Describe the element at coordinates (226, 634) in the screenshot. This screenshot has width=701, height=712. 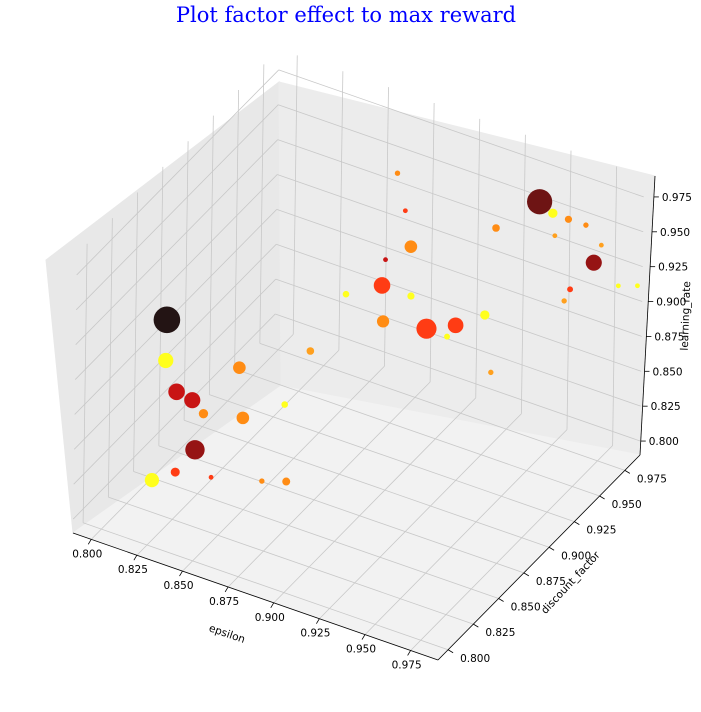
I see `x-axis-label: epsilon` at that location.